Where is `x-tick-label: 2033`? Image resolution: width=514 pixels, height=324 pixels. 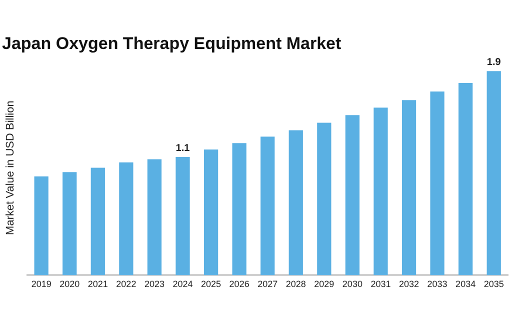
x-tick-label: 2033 is located at coordinates (437, 284).